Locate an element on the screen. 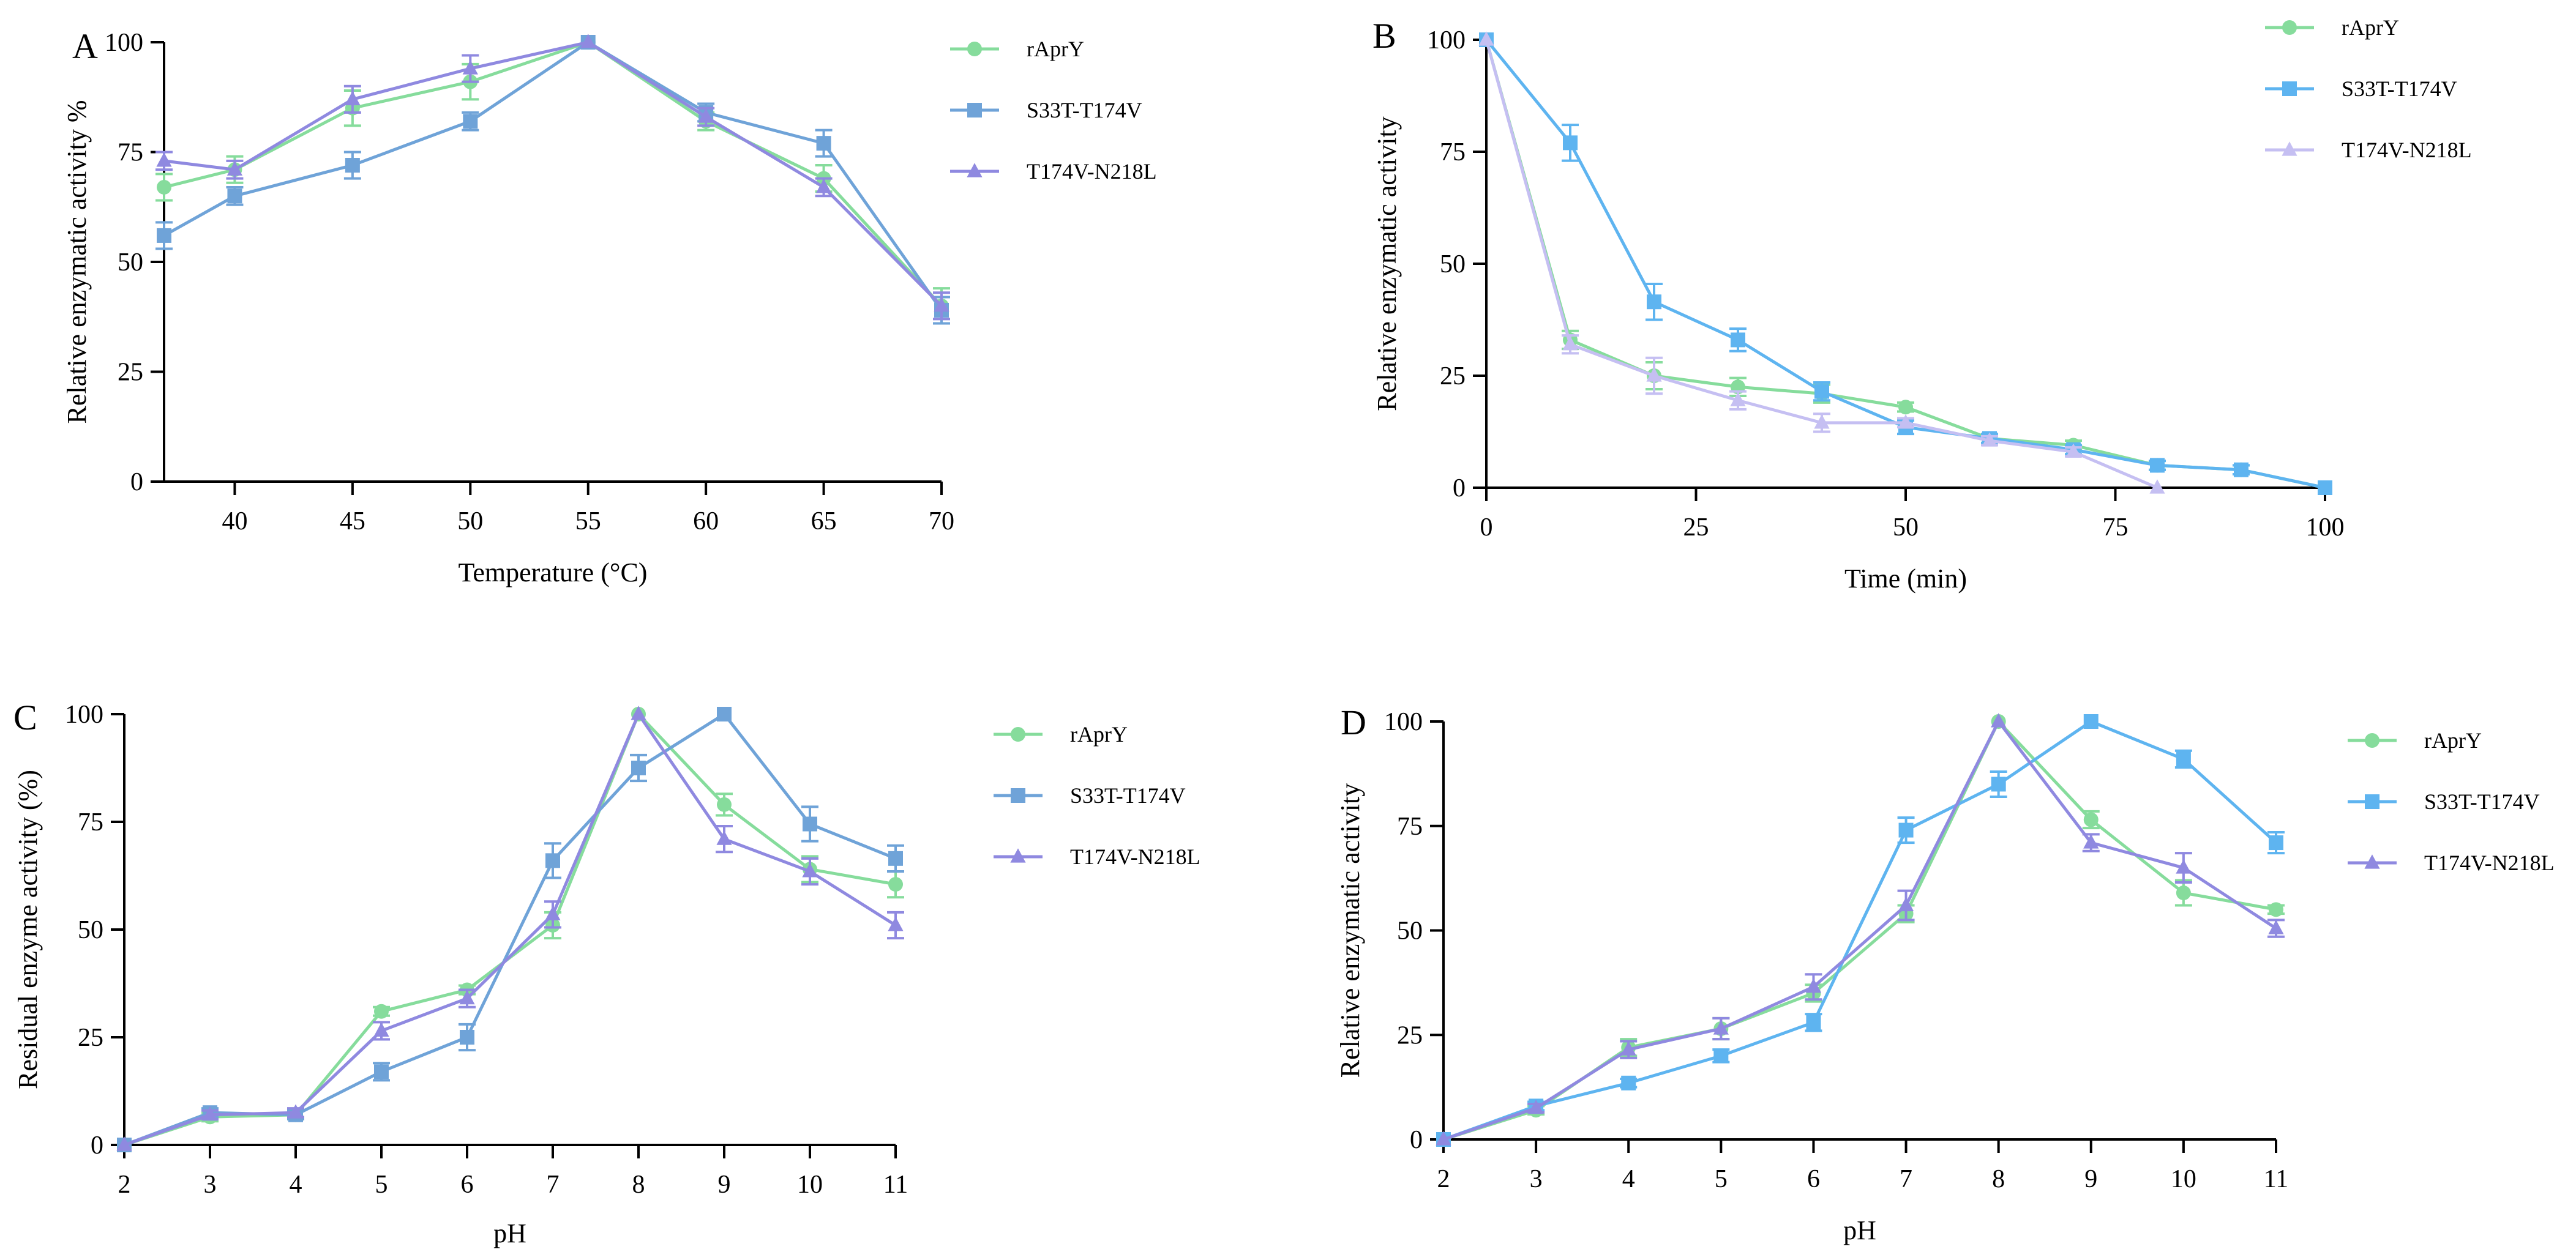 Image resolution: width=2576 pixels, height=1260 pixels. panel-label: B is located at coordinates (1384, 36).